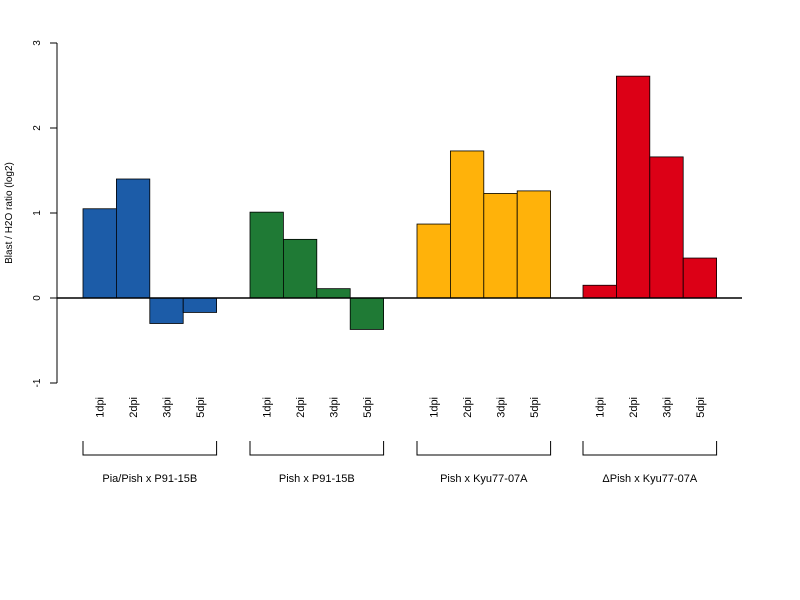 This screenshot has width=800, height=600. What do you see at coordinates (333, 293) in the screenshot?
I see `bar-2-3dpi` at bounding box center [333, 293].